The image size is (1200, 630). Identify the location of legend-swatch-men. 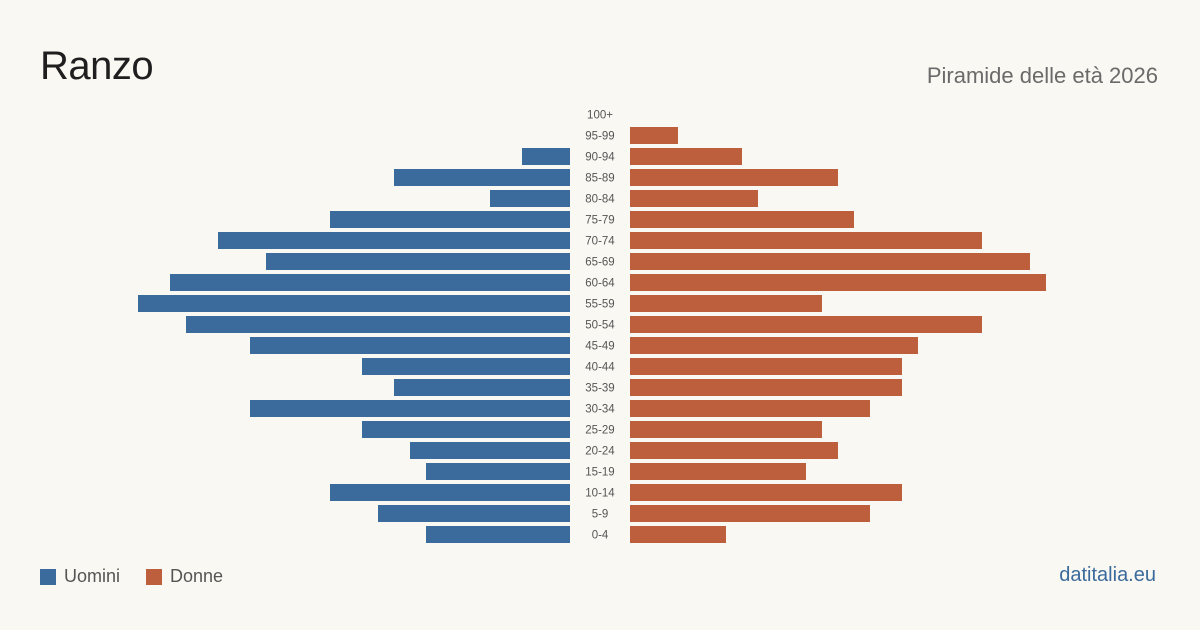
(48, 576).